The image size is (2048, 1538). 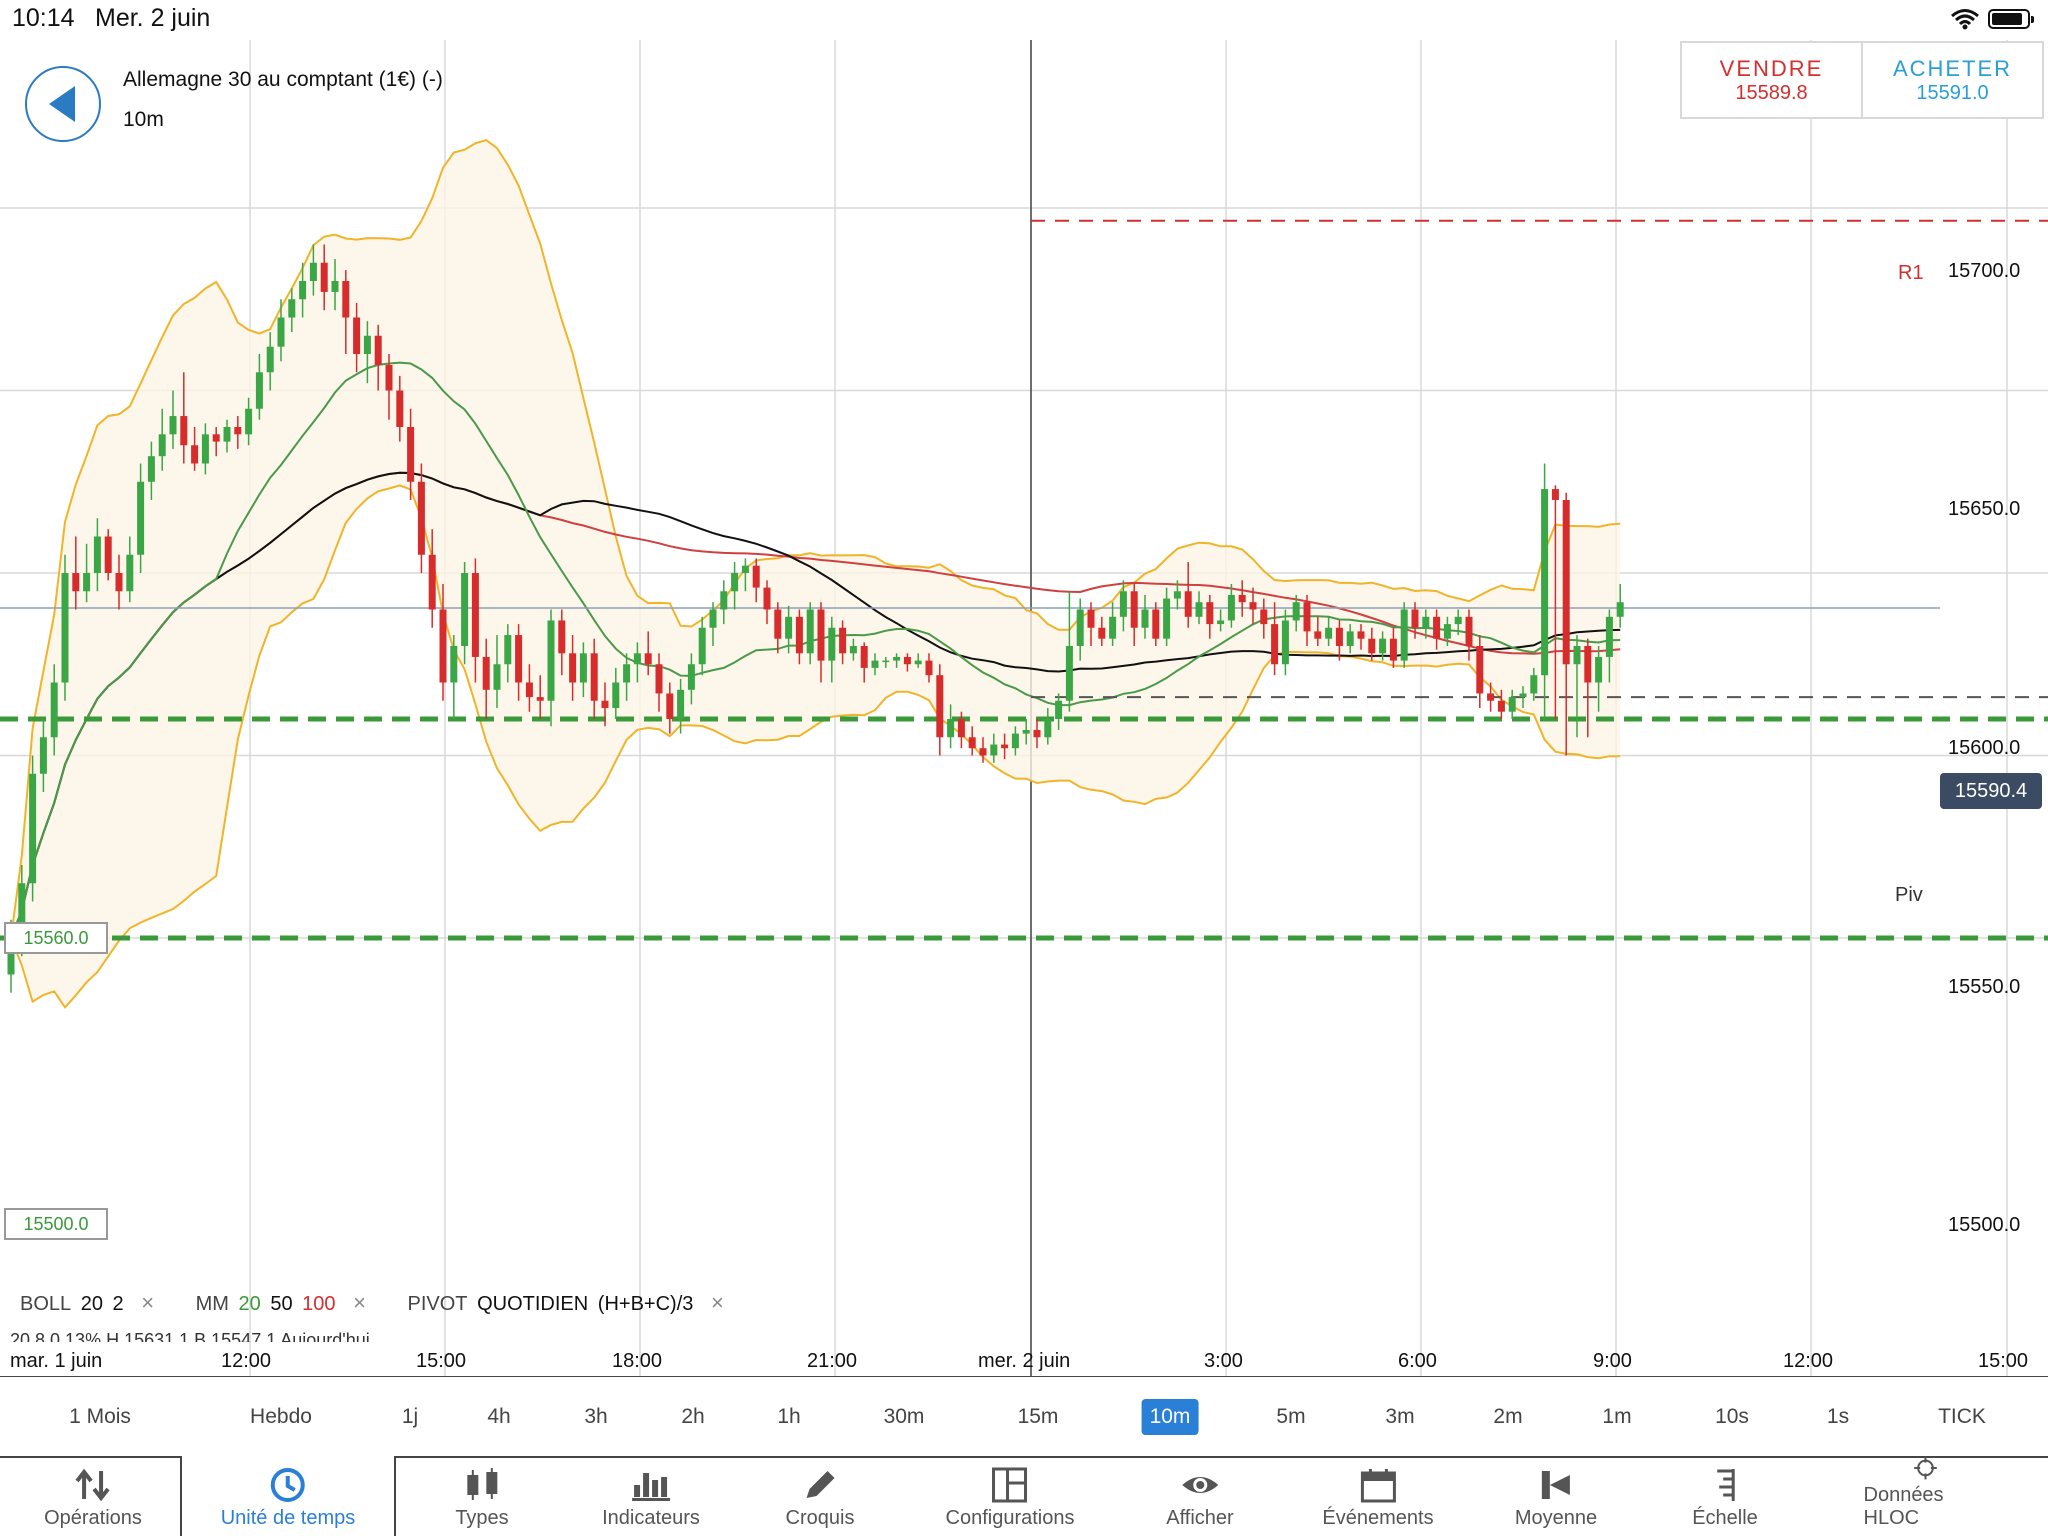 I want to click on toolbar-average: Moyenne, so click(x=1556, y=1496).